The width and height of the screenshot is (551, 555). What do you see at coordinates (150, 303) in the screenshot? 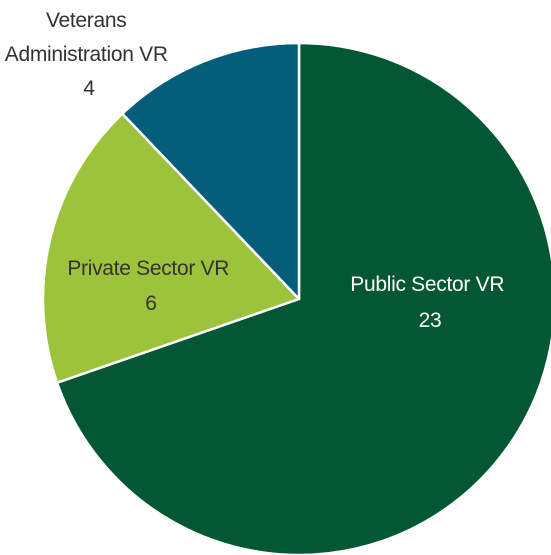
I see `slice-value-private-sector: 6` at bounding box center [150, 303].